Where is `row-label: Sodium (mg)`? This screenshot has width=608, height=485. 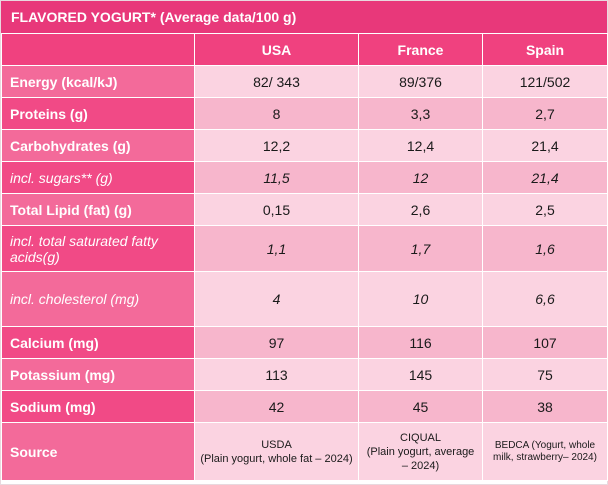 row-label: Sodium (mg) is located at coordinates (98, 406).